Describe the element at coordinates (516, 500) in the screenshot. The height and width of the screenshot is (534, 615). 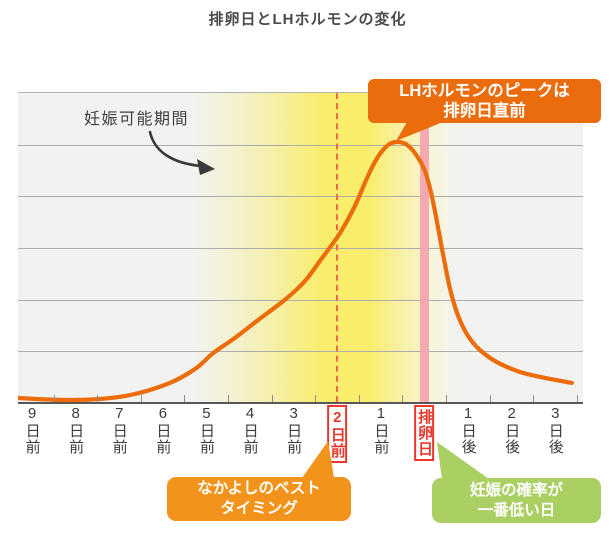
I see `lowest-probability-bubble: 妊娠の確率が 一番低い日` at that location.